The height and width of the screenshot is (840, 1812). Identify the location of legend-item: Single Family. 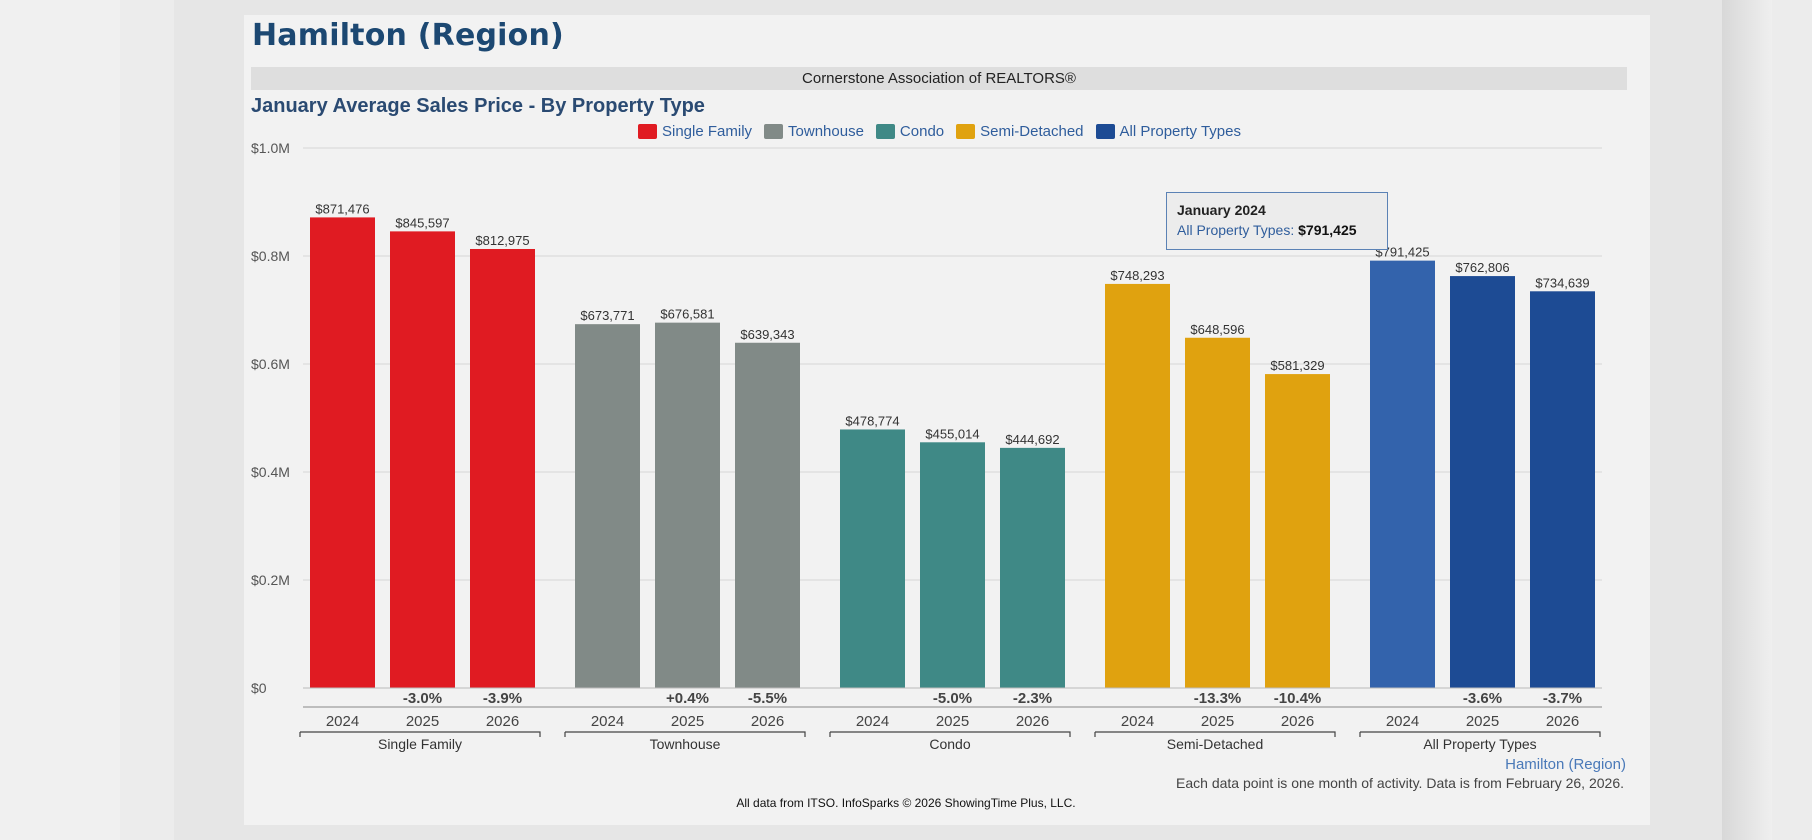
(695, 131).